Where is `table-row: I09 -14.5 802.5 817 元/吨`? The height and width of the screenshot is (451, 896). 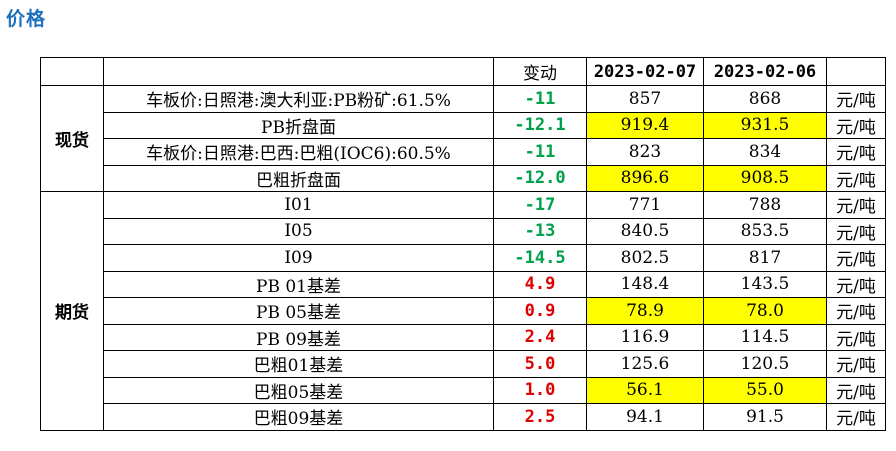 table-row: I09 -14.5 802.5 817 元/吨 is located at coordinates (463, 258).